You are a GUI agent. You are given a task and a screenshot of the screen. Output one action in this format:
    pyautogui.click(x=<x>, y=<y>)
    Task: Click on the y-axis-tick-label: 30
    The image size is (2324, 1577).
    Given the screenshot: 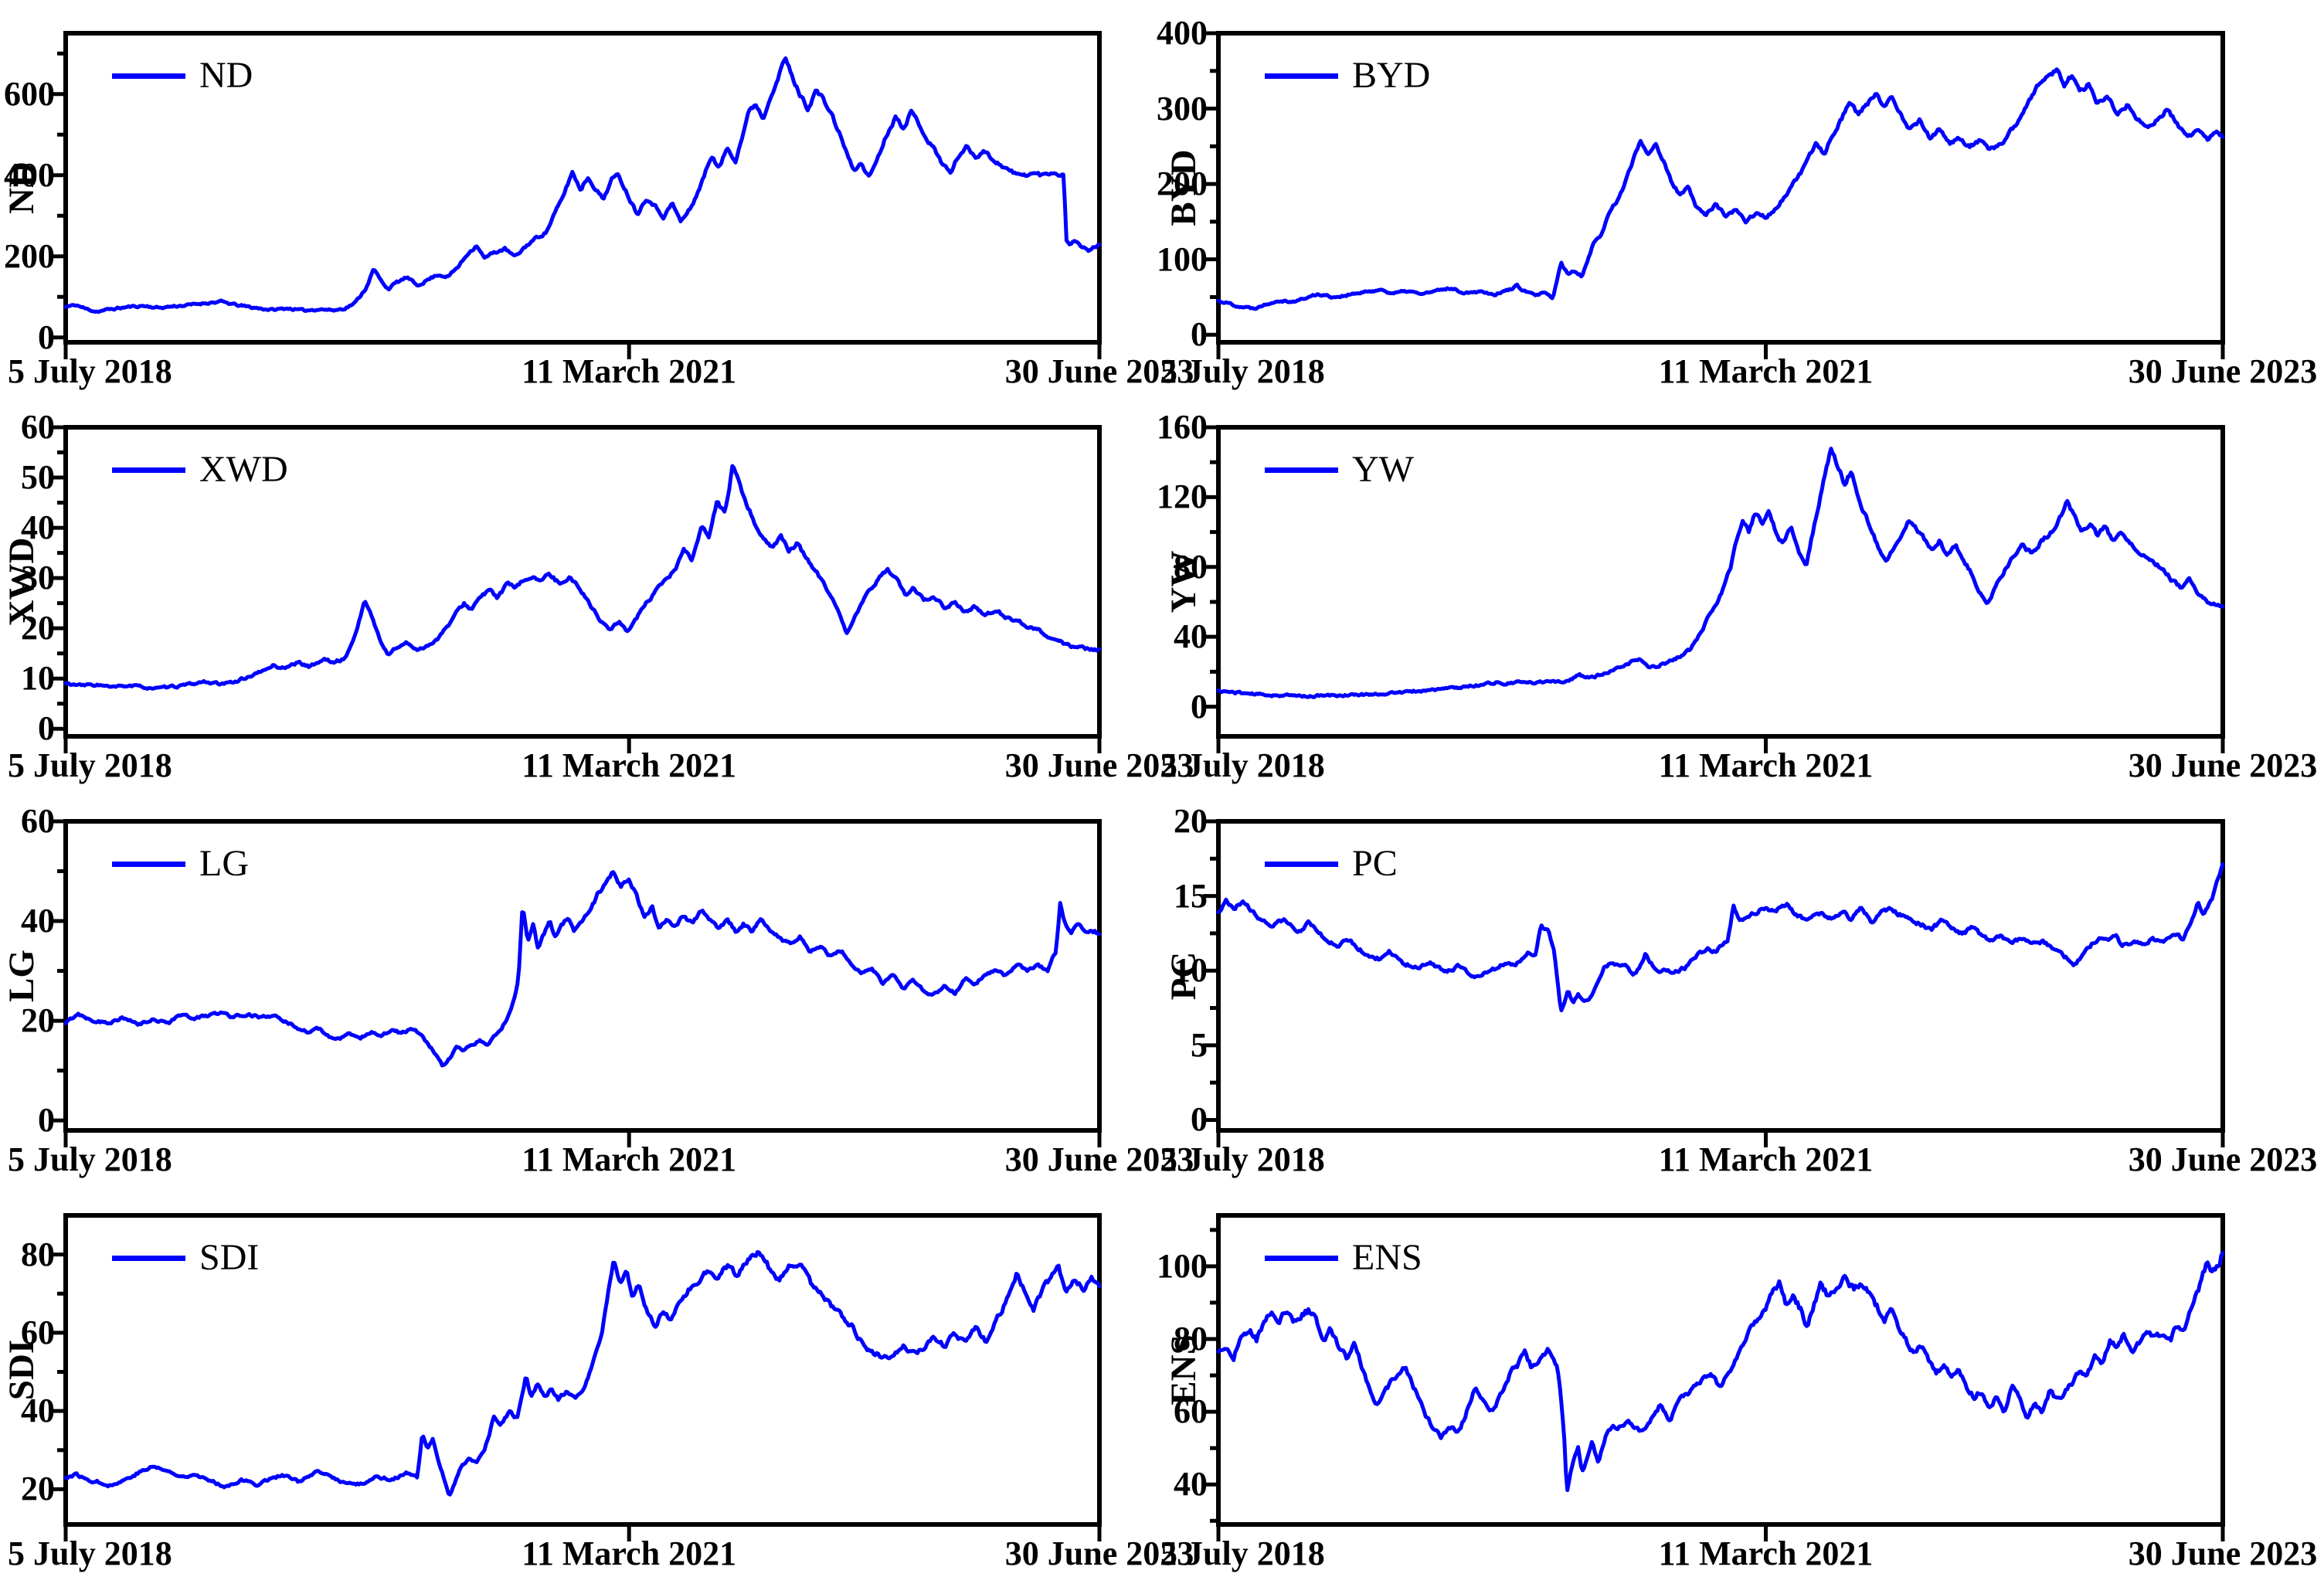 What is the action you would take?
    pyautogui.click(x=38, y=578)
    